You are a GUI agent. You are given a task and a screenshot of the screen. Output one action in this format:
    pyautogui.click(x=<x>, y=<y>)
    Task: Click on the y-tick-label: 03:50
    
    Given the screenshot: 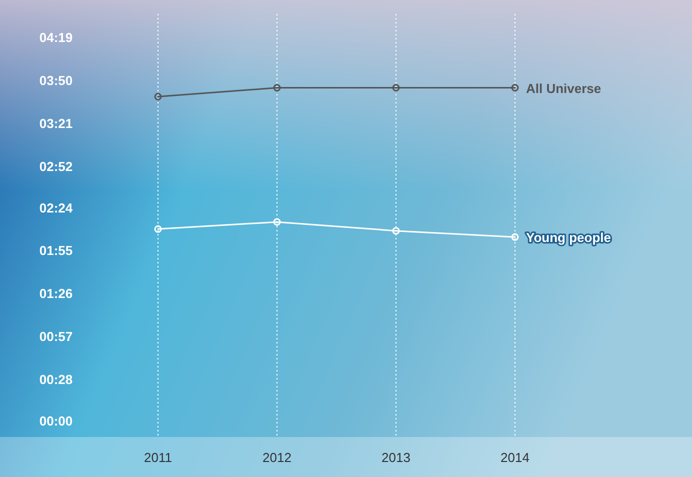 What is the action you would take?
    pyautogui.click(x=56, y=80)
    